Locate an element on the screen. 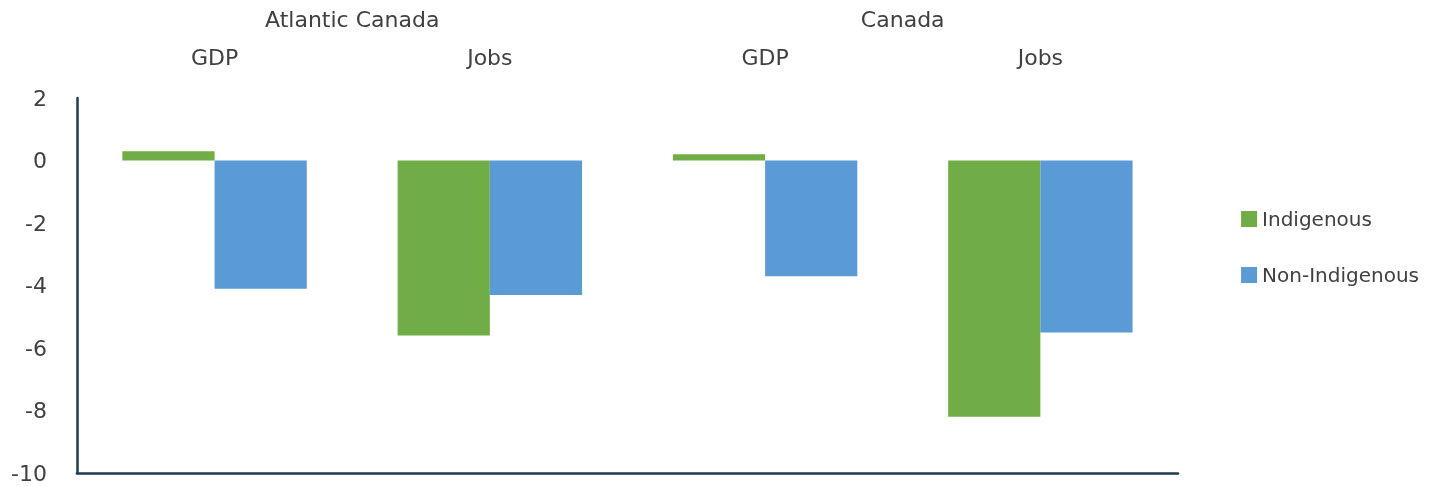 This screenshot has width=1442, height=486. text: Canada is located at coordinates (902, 19).